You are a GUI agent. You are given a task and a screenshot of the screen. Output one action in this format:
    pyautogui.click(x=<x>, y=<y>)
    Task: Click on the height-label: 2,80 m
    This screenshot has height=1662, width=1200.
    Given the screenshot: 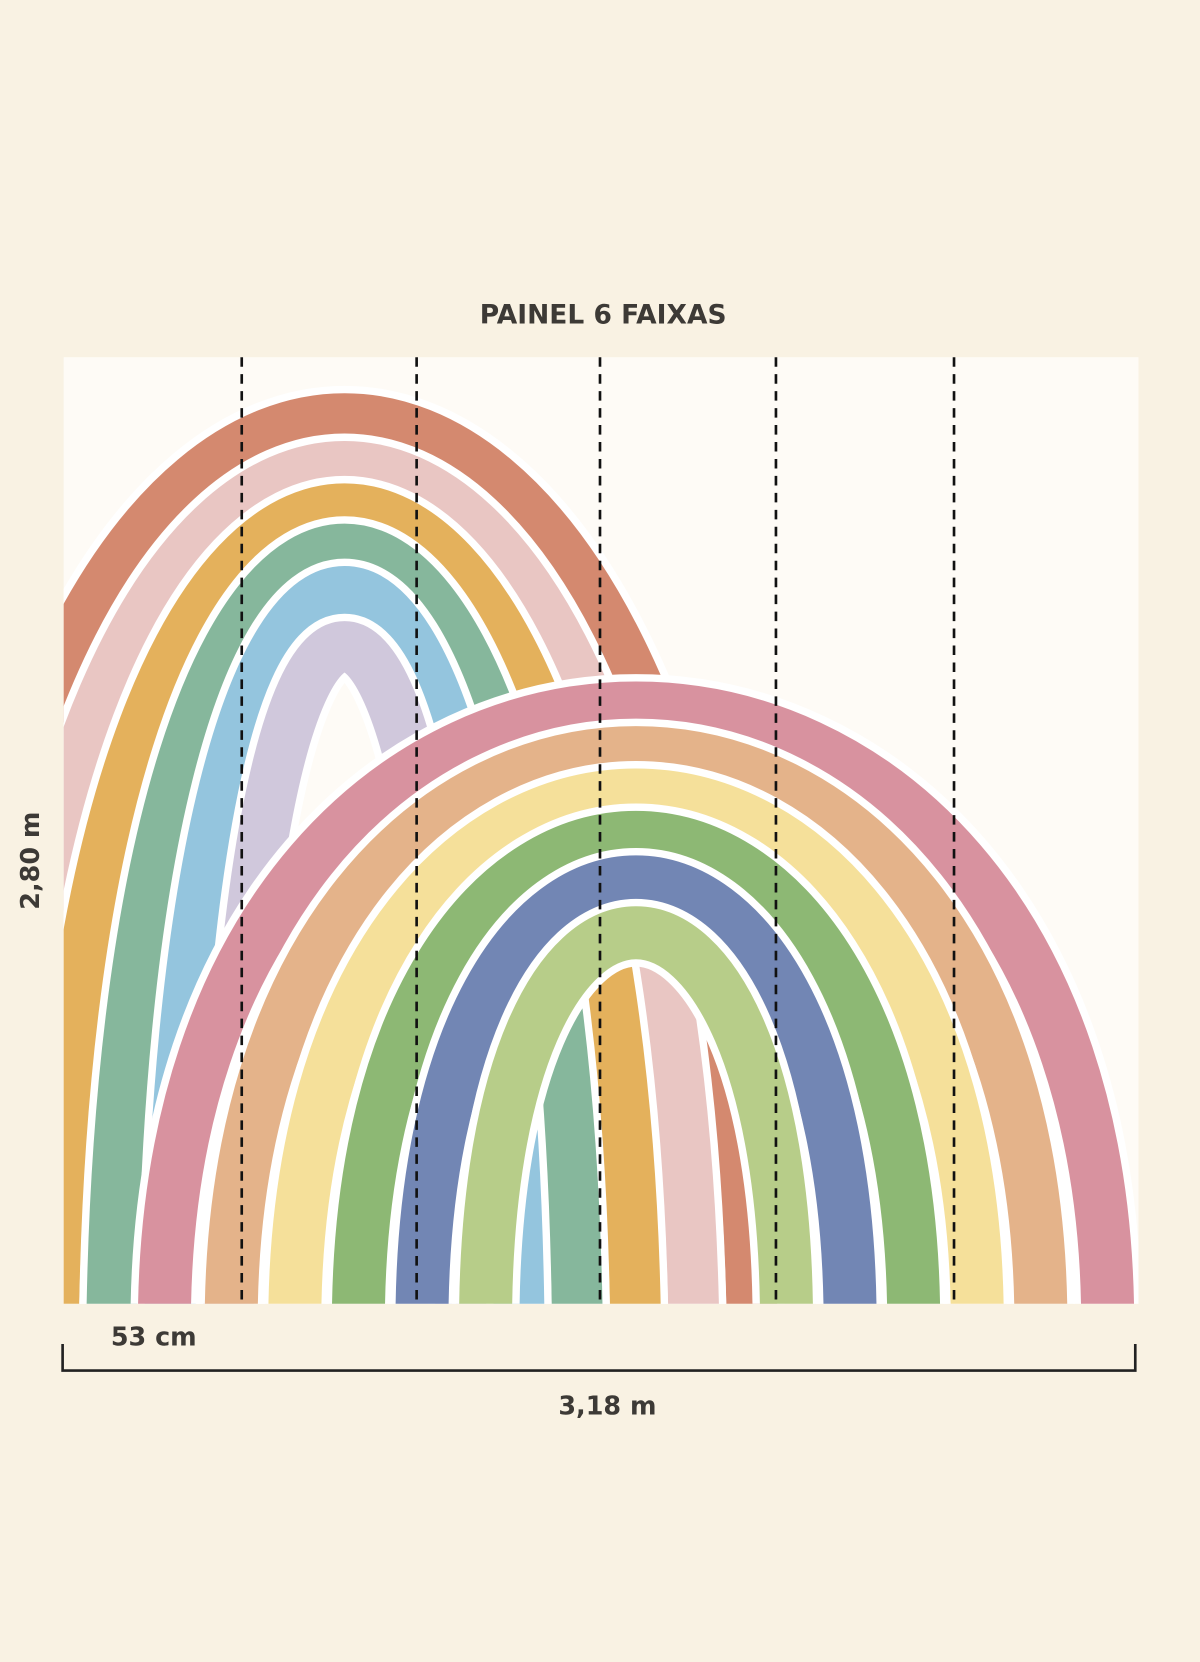 What is the action you would take?
    pyautogui.click(x=30, y=861)
    